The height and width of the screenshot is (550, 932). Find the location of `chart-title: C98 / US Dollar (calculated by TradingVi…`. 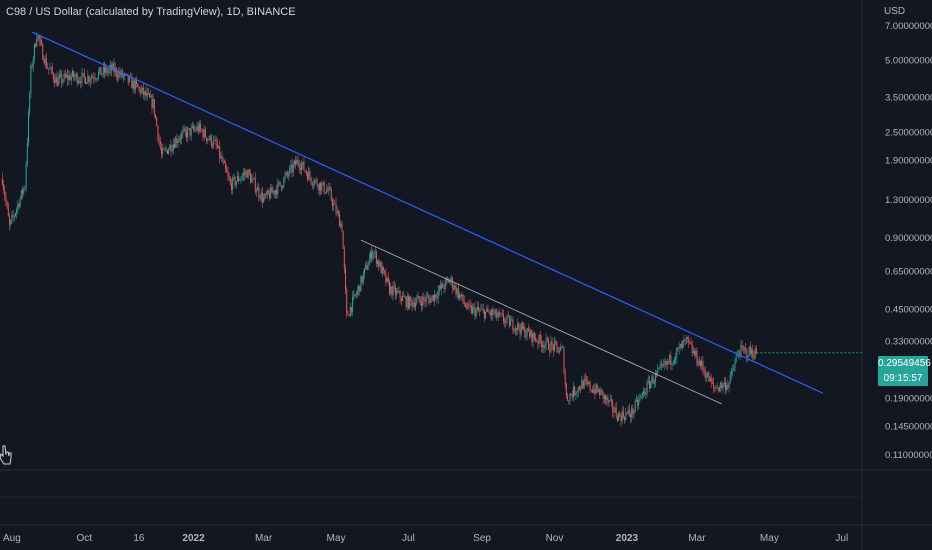

chart-title: C98 / US Dollar (calculated by TradingVi… is located at coordinates (151, 12).